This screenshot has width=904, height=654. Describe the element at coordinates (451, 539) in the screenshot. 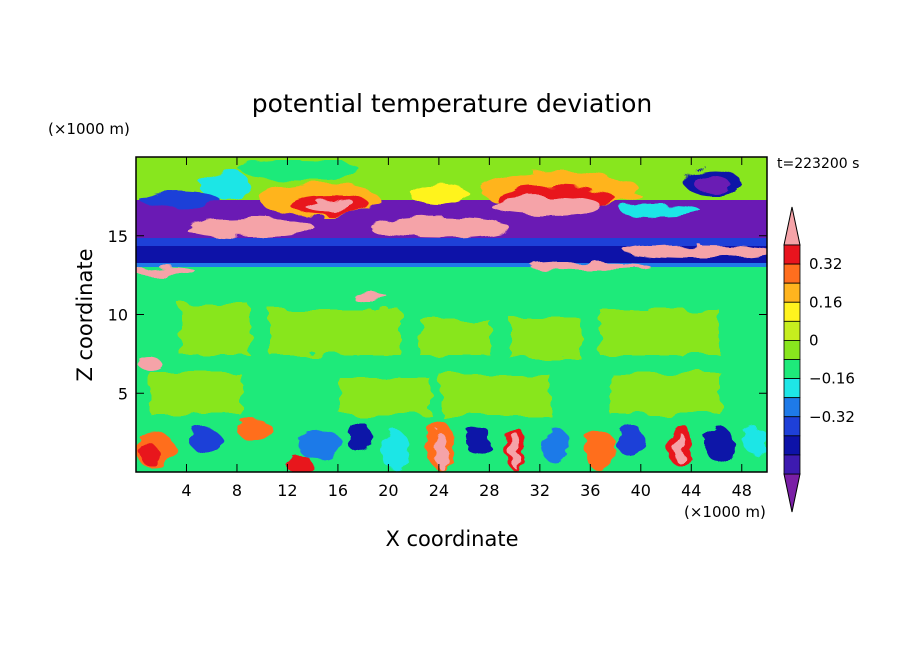

I see `x-axis-label: X coordinate` at that location.